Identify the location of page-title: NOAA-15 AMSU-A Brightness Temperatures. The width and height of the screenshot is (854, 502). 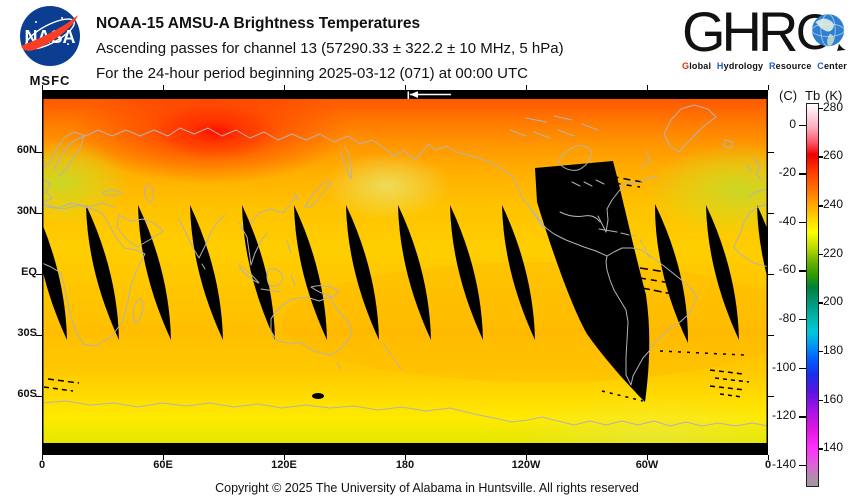
(258, 23).